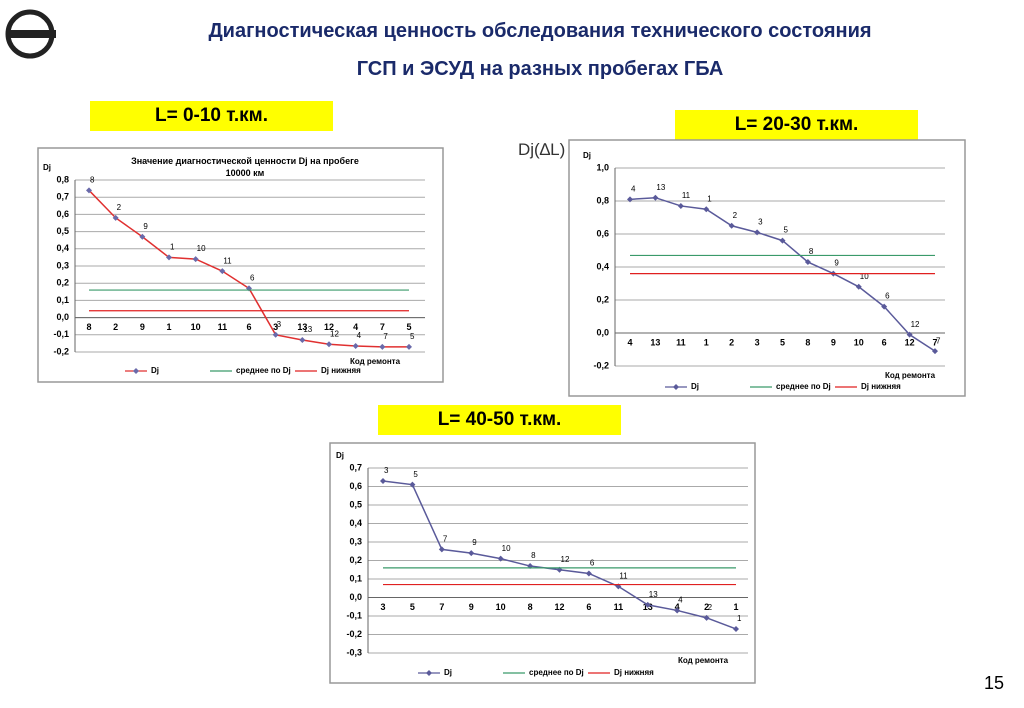 Image resolution: width=1024 pixels, height=708 pixels. What do you see at coordinates (739, 618) in the screenshot?
I see `point-label: 1` at bounding box center [739, 618].